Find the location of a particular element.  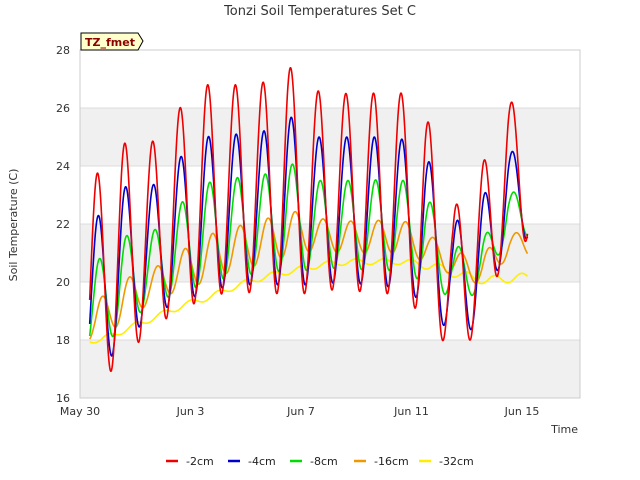

x-tick-label: Jun 11 is located at coordinates (411, 411).